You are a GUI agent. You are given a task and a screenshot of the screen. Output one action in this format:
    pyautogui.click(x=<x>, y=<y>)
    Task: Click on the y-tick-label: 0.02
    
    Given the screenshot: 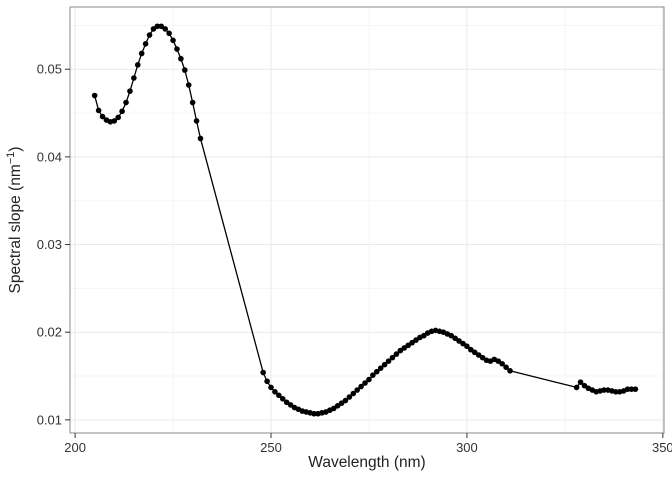 What is the action you would take?
    pyautogui.click(x=49, y=332)
    